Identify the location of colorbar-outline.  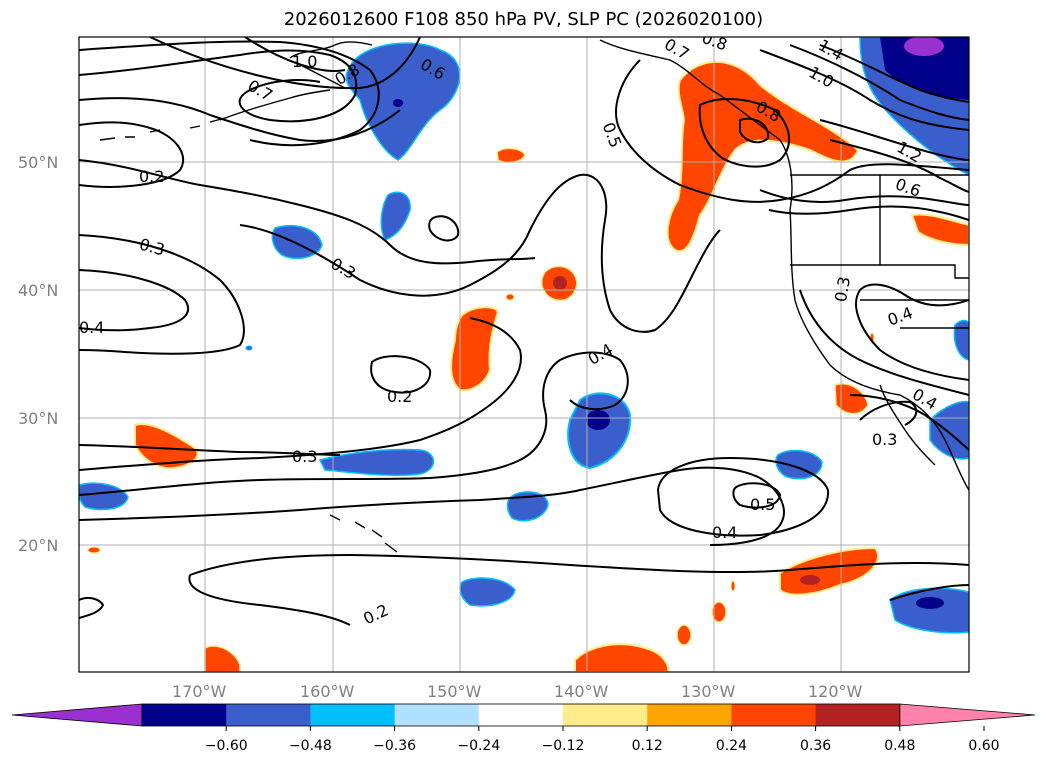
(521, 715).